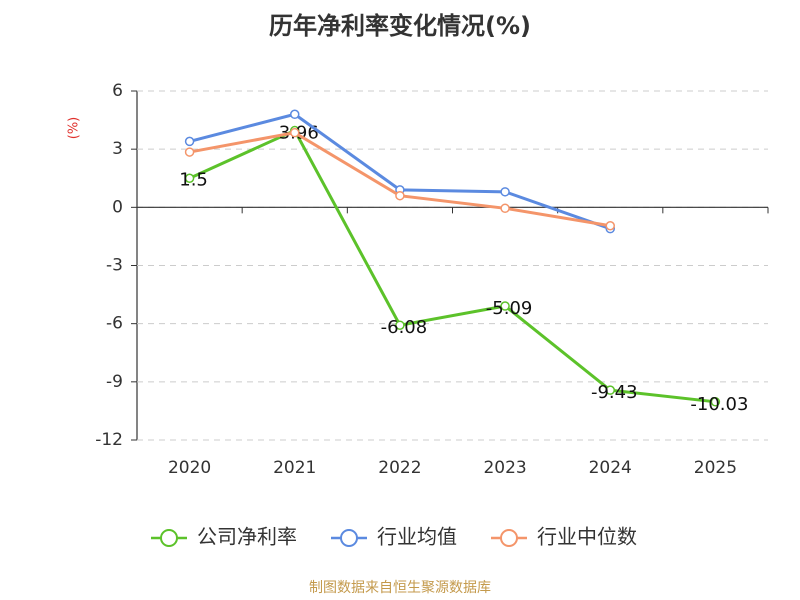 This screenshot has height=600, width=800. Describe the element at coordinates (400, 26) in the screenshot. I see `chart-title: 历年净利率变化情况(%)` at that location.